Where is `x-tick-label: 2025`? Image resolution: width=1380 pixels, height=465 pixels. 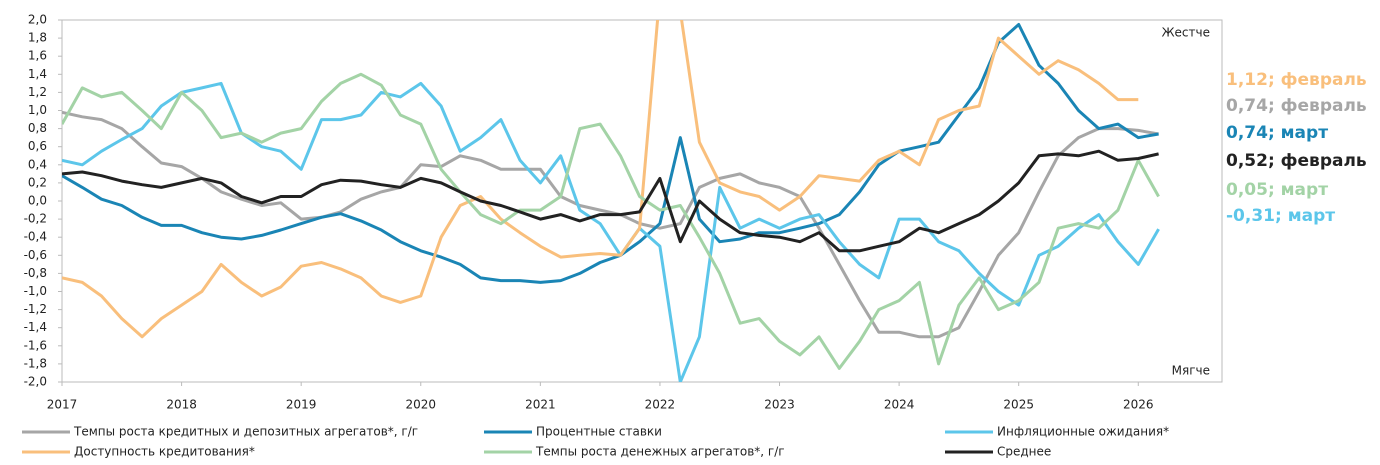 x-tick-label: 2025 is located at coordinates (1018, 405).